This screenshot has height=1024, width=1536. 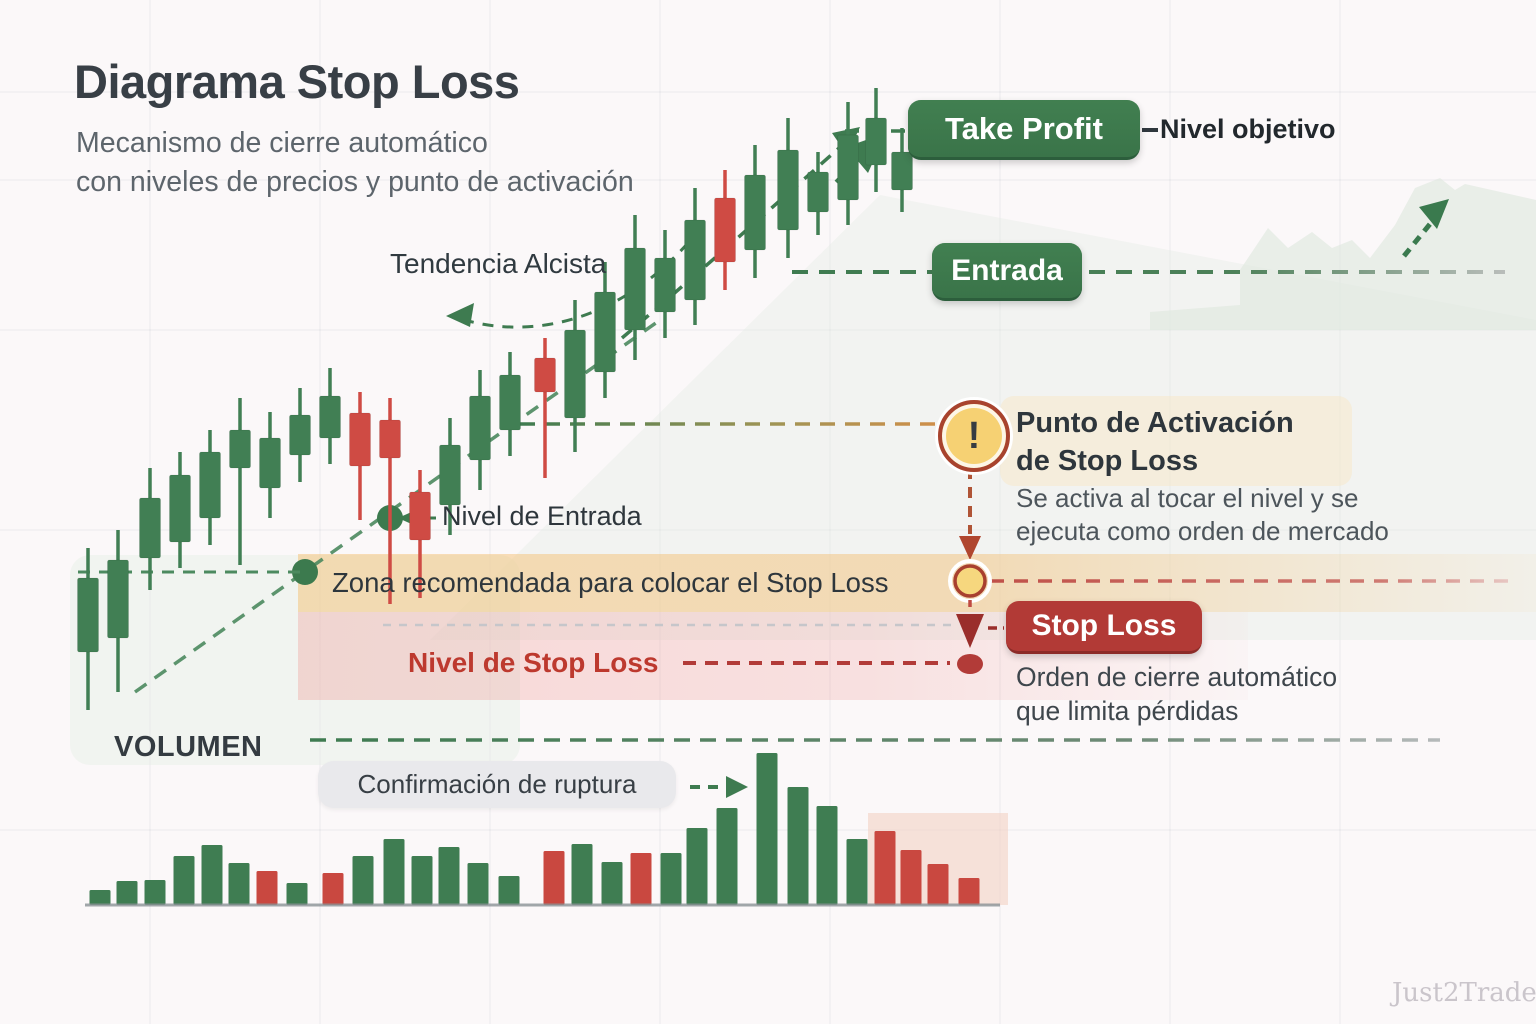 What do you see at coordinates (737, 787) in the screenshot?
I see `breakout-label-arrowhead-icon` at bounding box center [737, 787].